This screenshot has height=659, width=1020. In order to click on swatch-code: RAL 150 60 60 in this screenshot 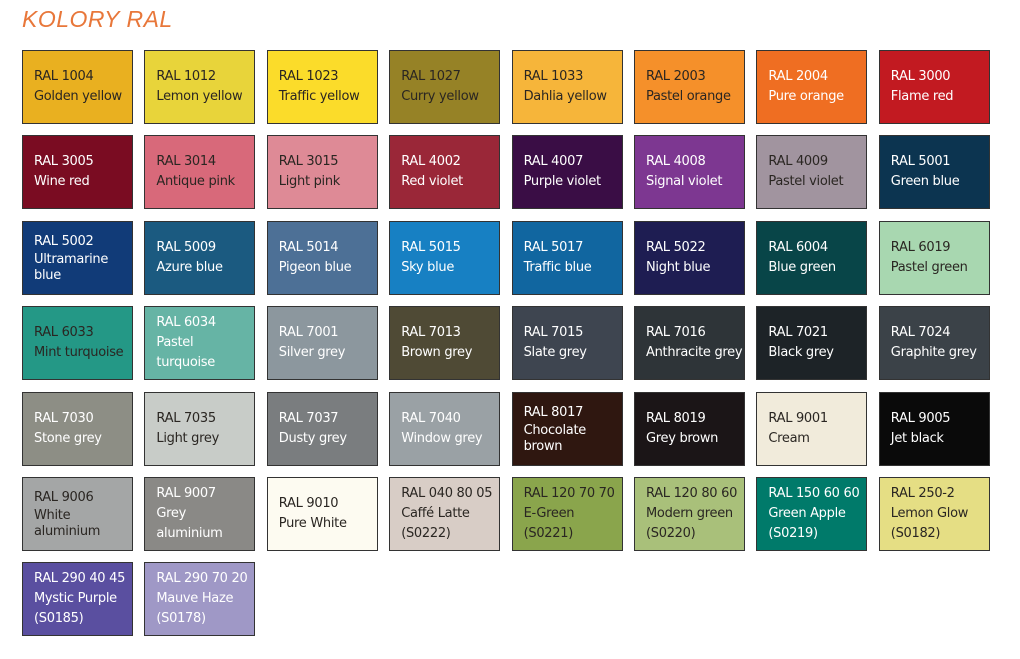, I will do `click(814, 493)`.